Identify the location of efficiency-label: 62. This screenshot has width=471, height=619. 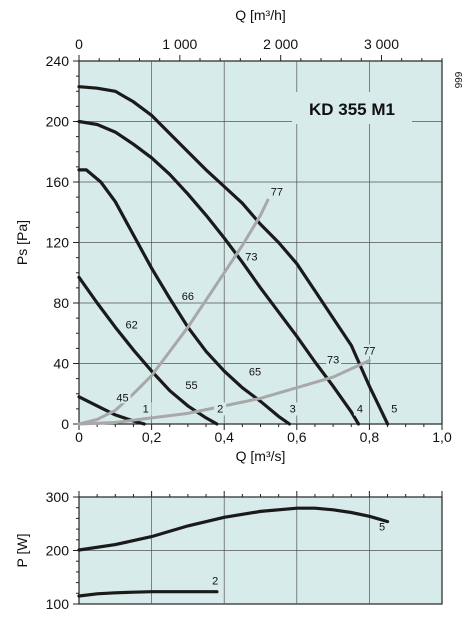
(132, 326).